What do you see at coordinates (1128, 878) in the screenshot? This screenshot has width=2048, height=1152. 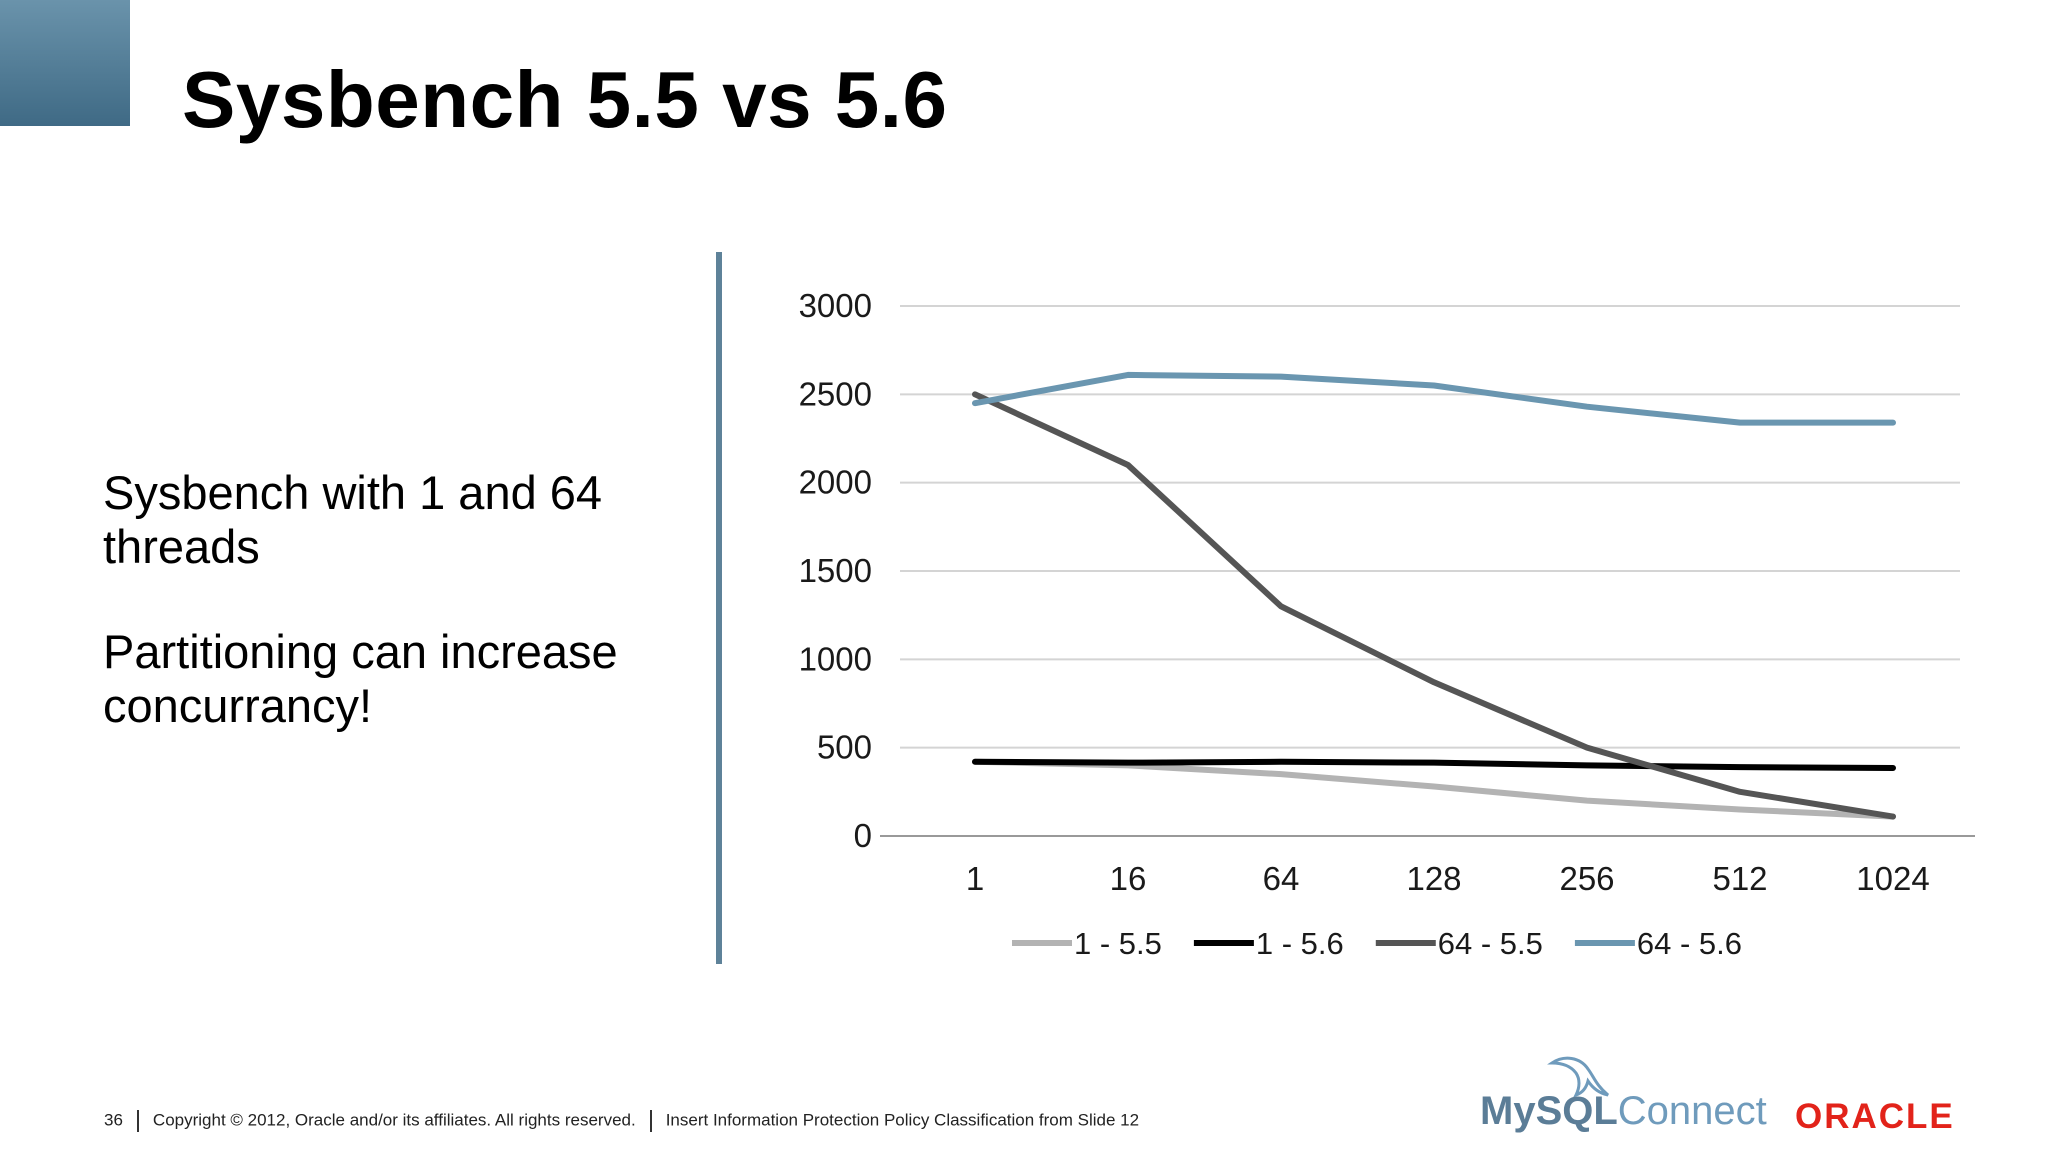 I see `x-tick-label: 16` at bounding box center [1128, 878].